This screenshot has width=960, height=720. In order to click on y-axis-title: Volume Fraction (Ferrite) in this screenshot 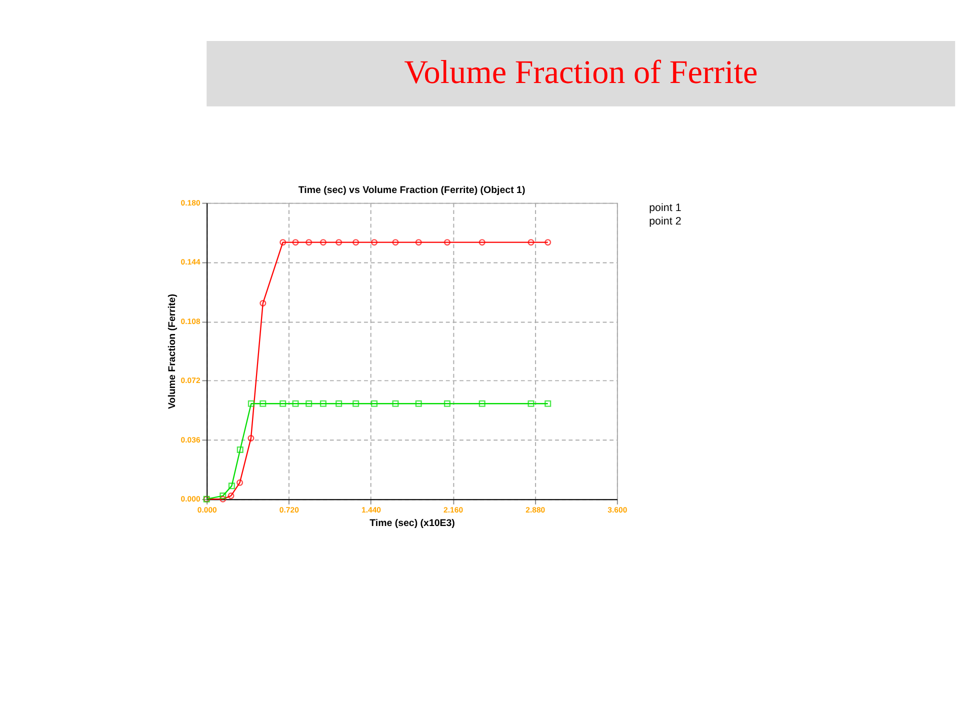, I will do `click(172, 351)`.